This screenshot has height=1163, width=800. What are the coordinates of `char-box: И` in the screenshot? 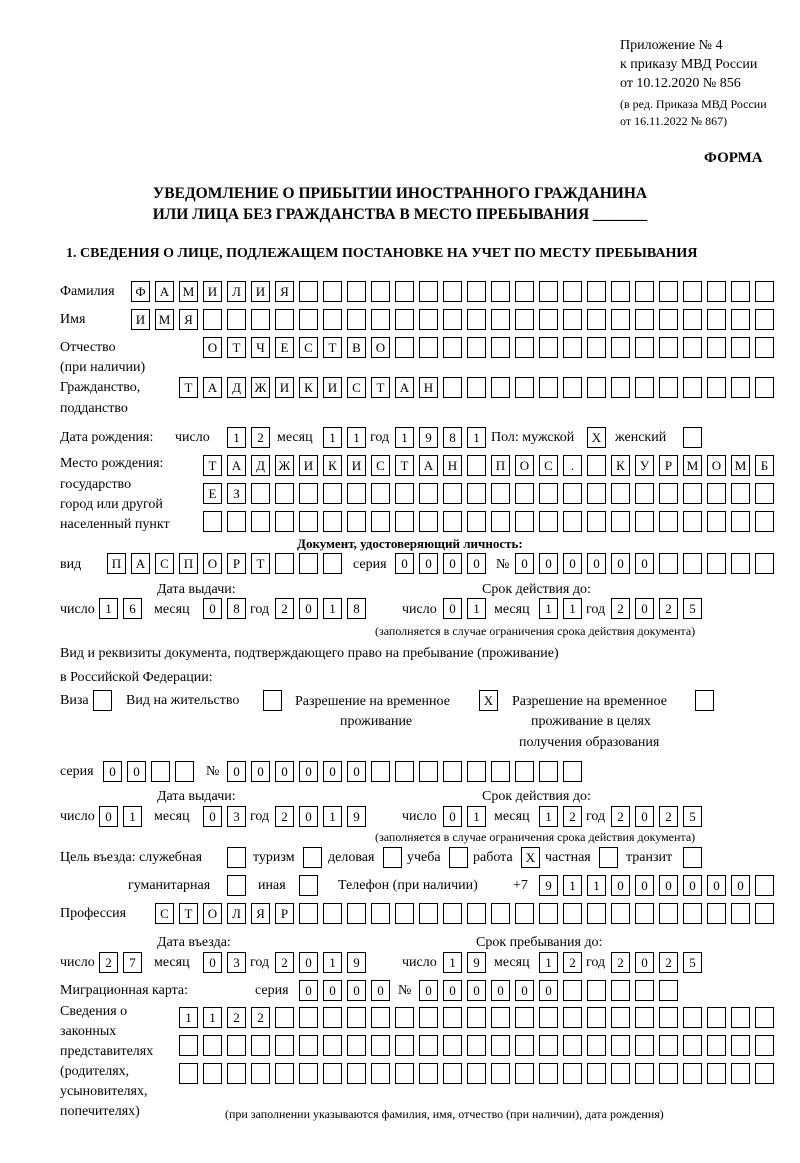 It's located at (356, 465).